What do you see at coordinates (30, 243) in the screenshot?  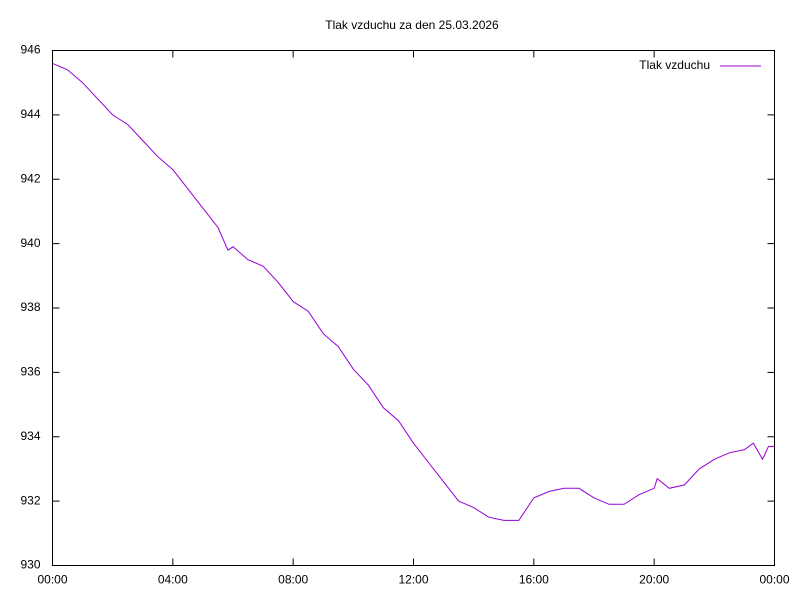 I see `y-tick-label: 940` at bounding box center [30, 243].